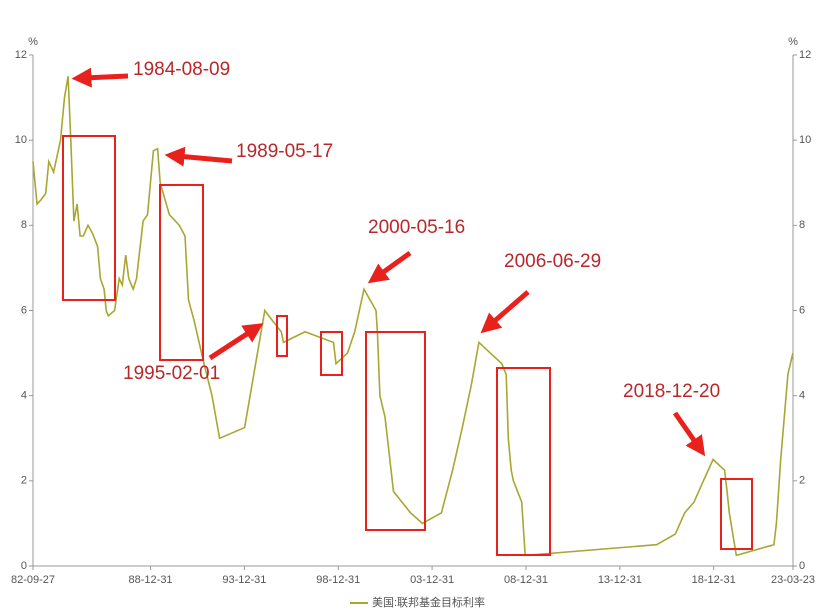 The image size is (819, 616). Describe the element at coordinates (802, 566) in the screenshot. I see `y2-tick-label: 0` at that location.